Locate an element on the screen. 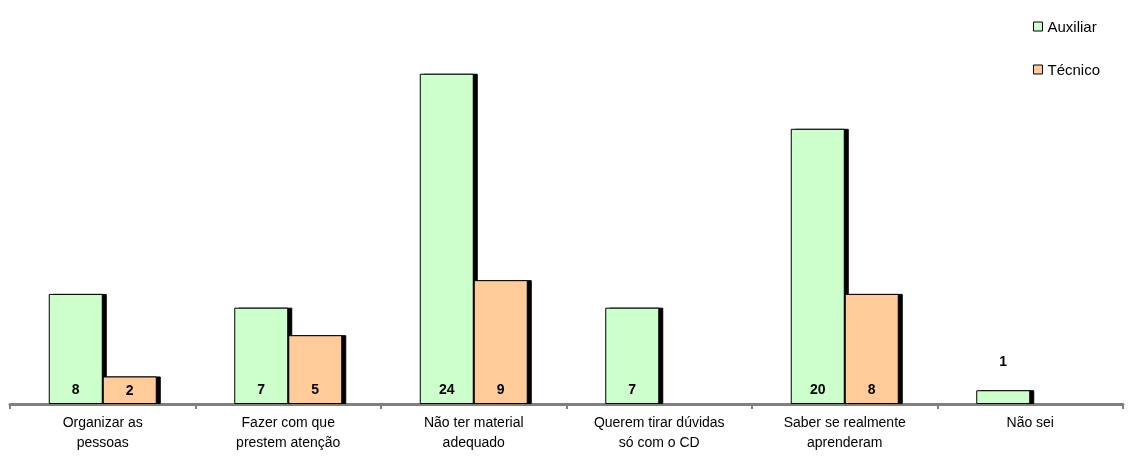  x-tick-label: Querem tirar dúvidas só com o CD is located at coordinates (659, 432).